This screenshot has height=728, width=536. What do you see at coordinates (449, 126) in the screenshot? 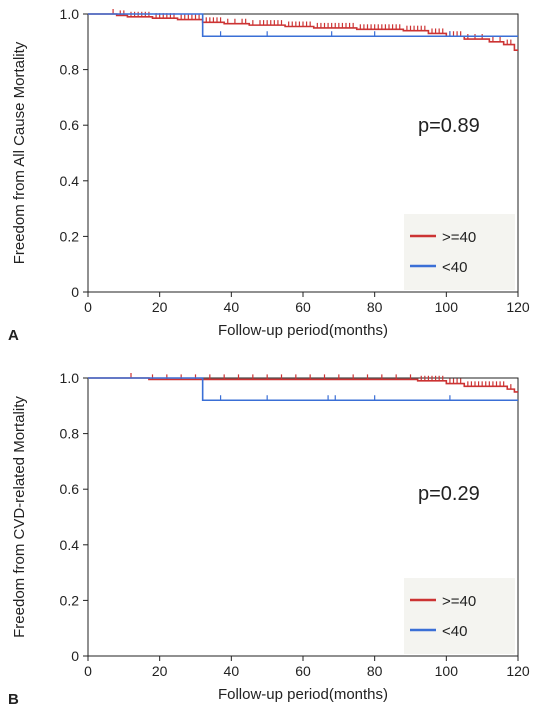
I see `p-value-annotation: p=0.89` at bounding box center [449, 126].